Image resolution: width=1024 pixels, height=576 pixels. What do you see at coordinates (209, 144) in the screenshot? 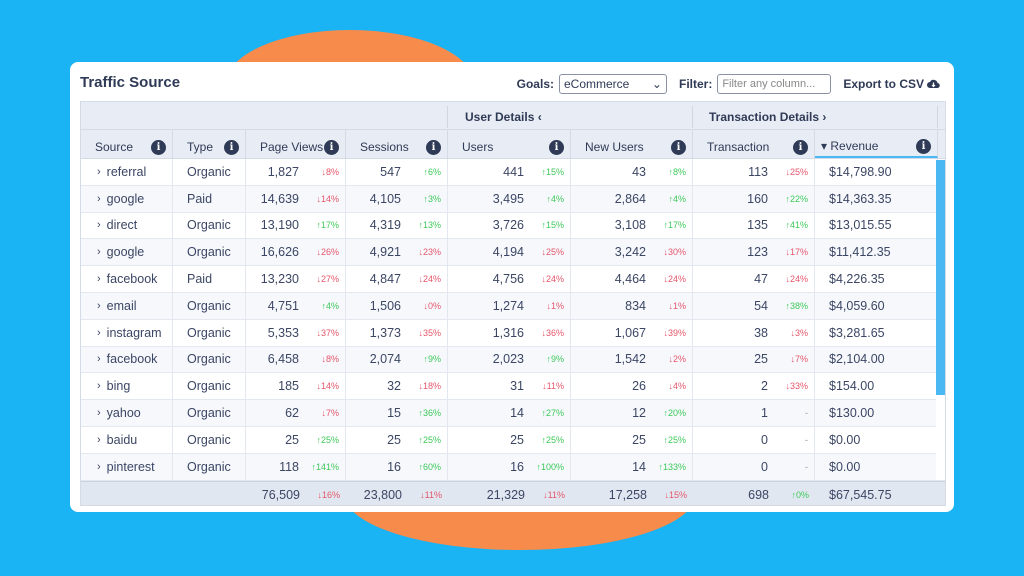
I see `column-header-type: Type i` at bounding box center [209, 144].